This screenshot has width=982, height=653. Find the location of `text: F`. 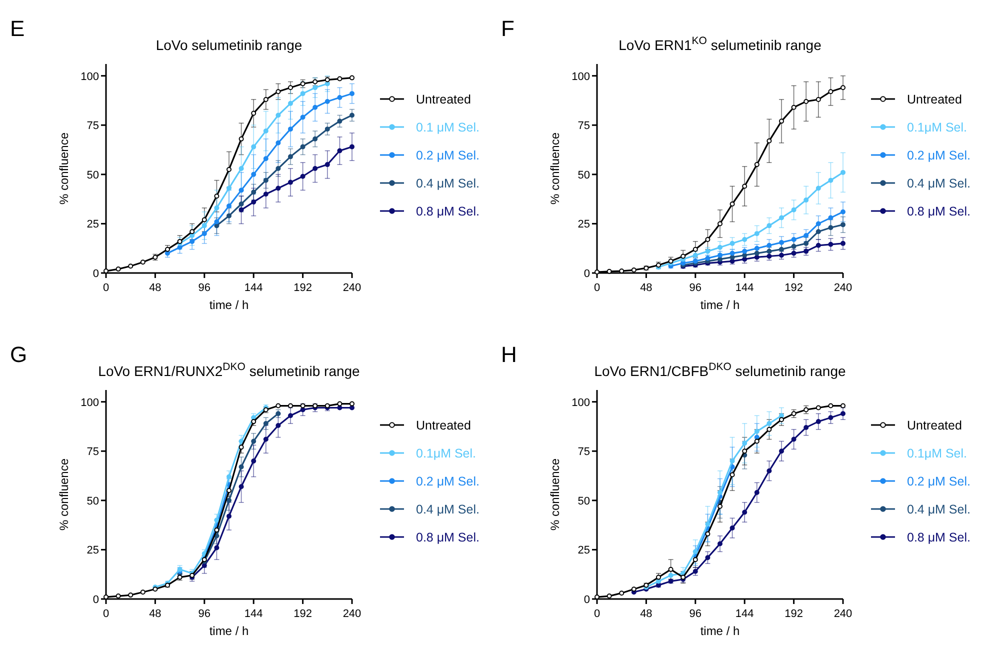

text: F is located at coordinates (507, 28).